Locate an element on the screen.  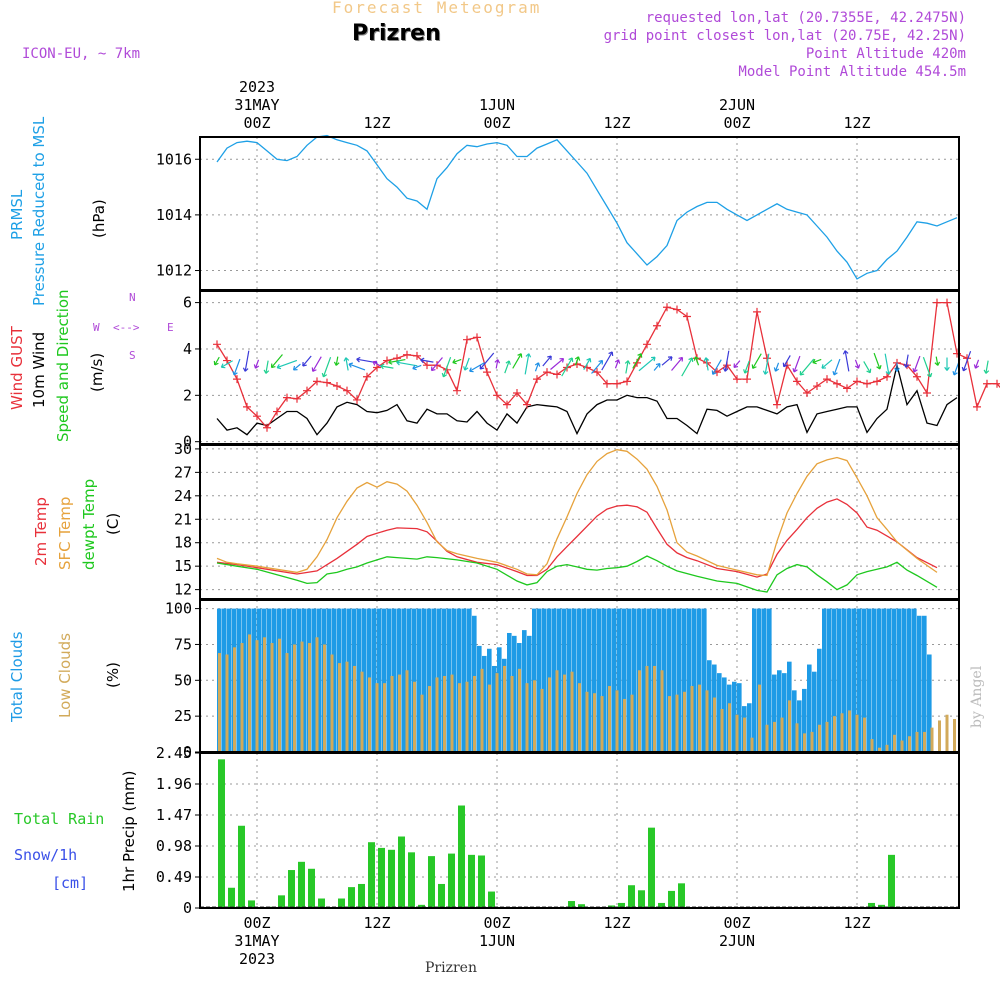
y-tick-label: 0.98 is located at coordinates (174, 846).